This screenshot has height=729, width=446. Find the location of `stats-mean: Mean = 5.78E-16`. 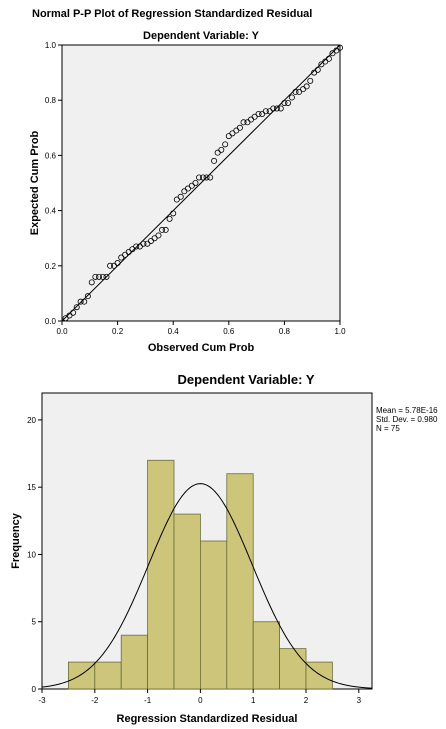

stats-mean: Mean = 5.78E-16 is located at coordinates (407, 410).